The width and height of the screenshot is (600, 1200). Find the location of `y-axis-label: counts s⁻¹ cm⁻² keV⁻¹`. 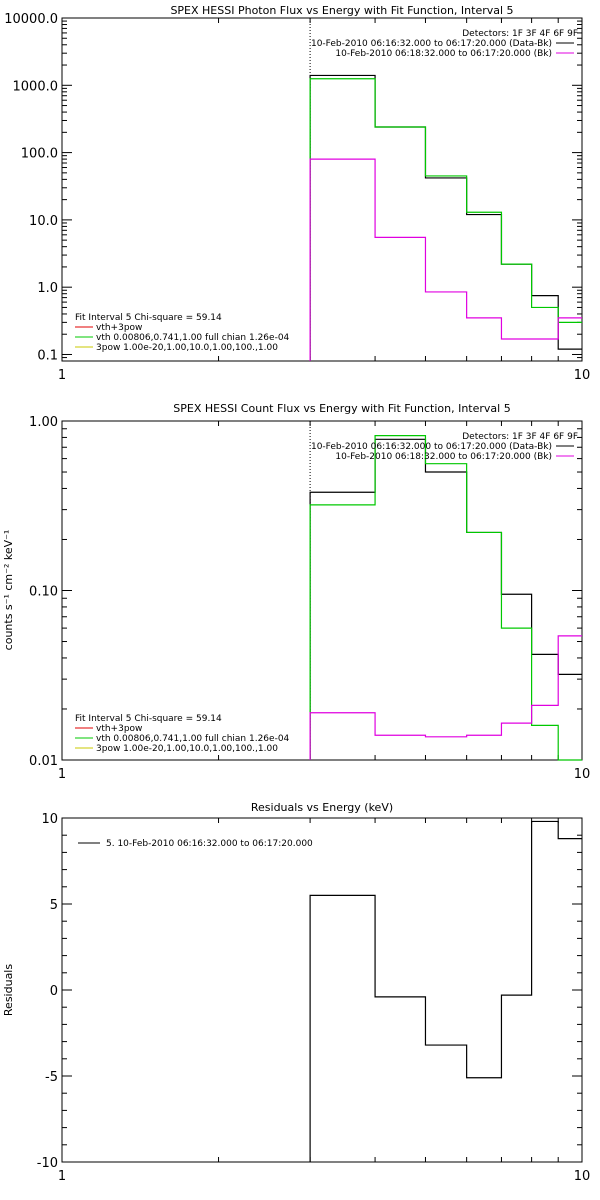

y-axis-label: counts s⁻¹ cm⁻² keV⁻¹ is located at coordinates (8, 590).